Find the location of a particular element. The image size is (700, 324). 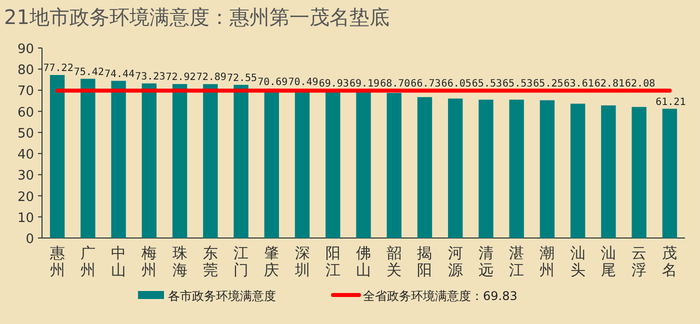

x-tick-label: 惠州 is located at coordinates (56, 261).